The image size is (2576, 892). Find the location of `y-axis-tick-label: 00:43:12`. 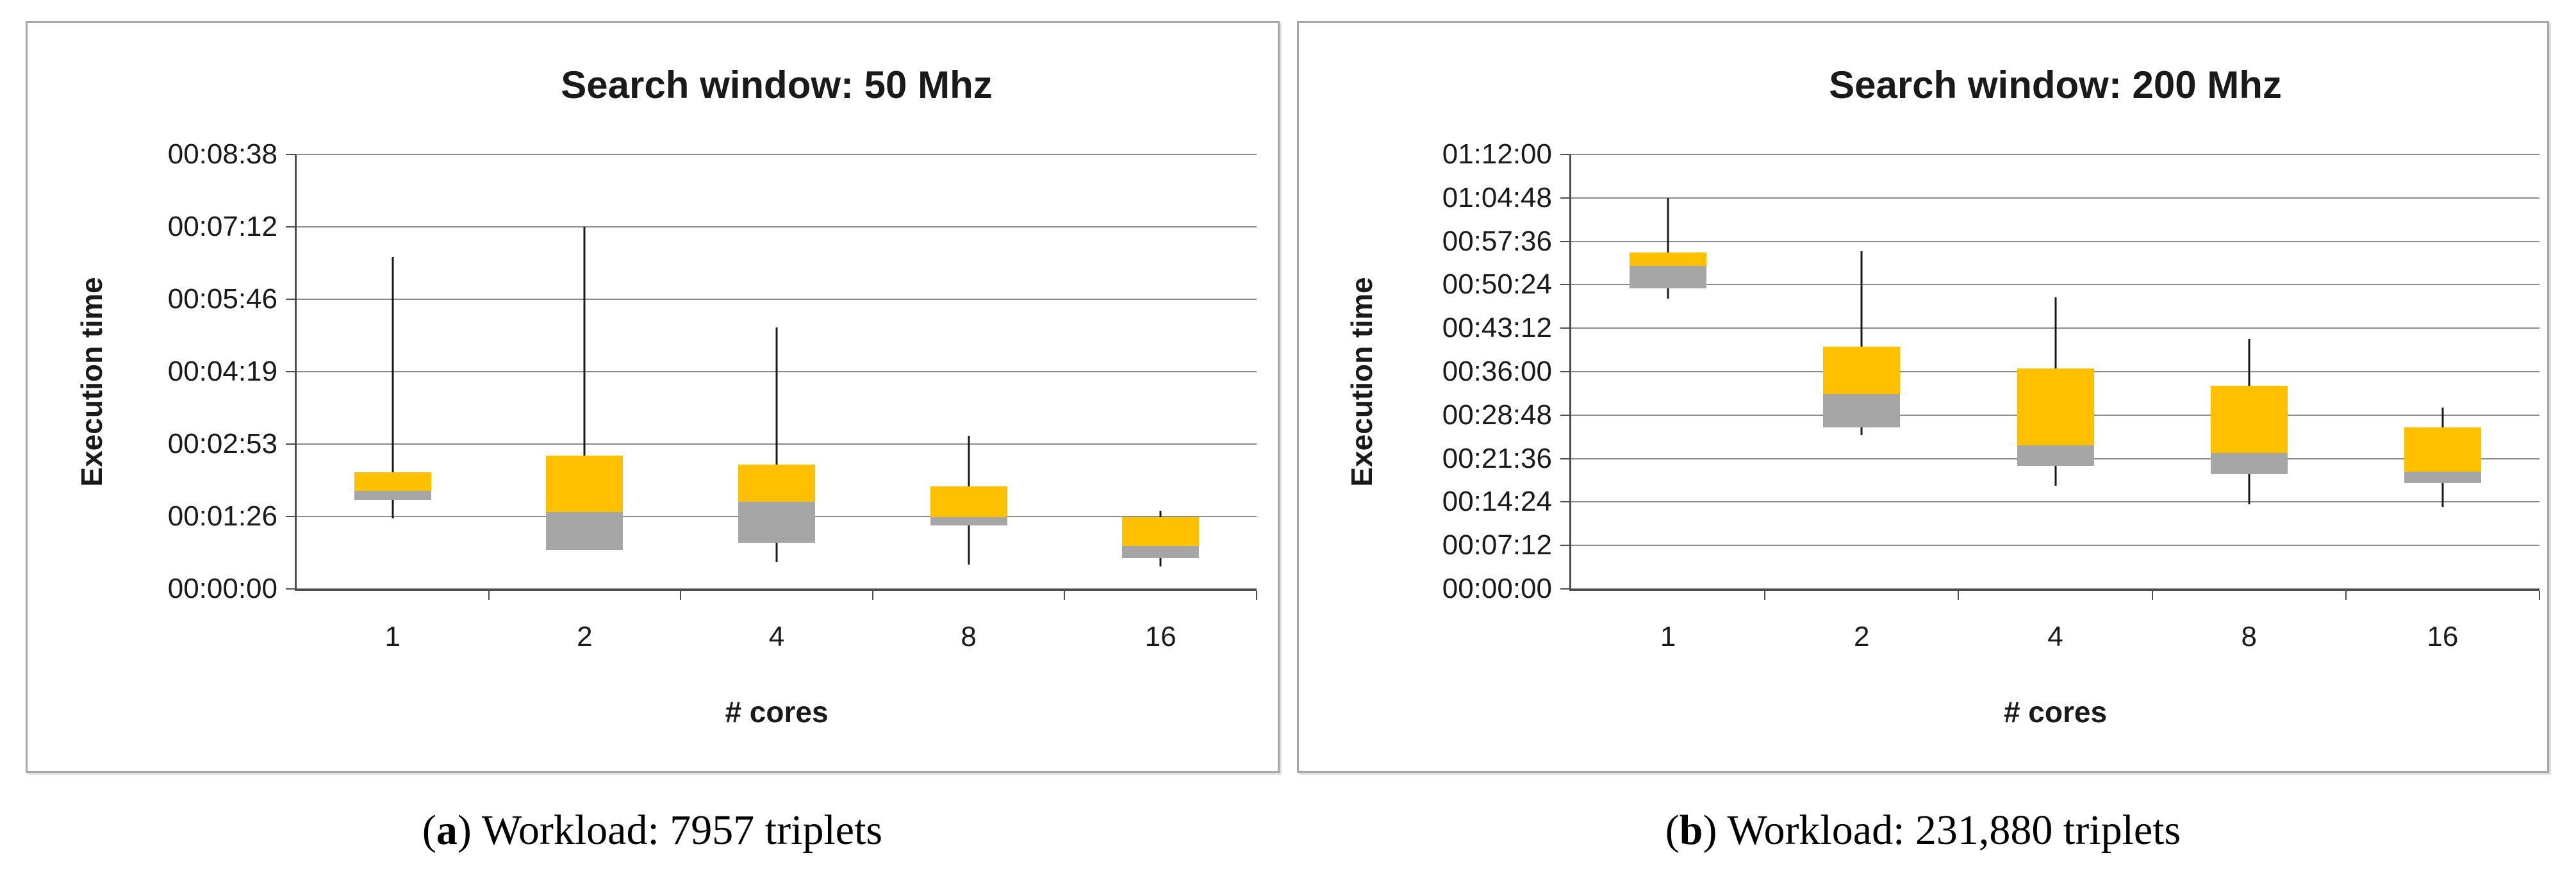

y-axis-tick-label: 00:43:12 is located at coordinates (1497, 328).